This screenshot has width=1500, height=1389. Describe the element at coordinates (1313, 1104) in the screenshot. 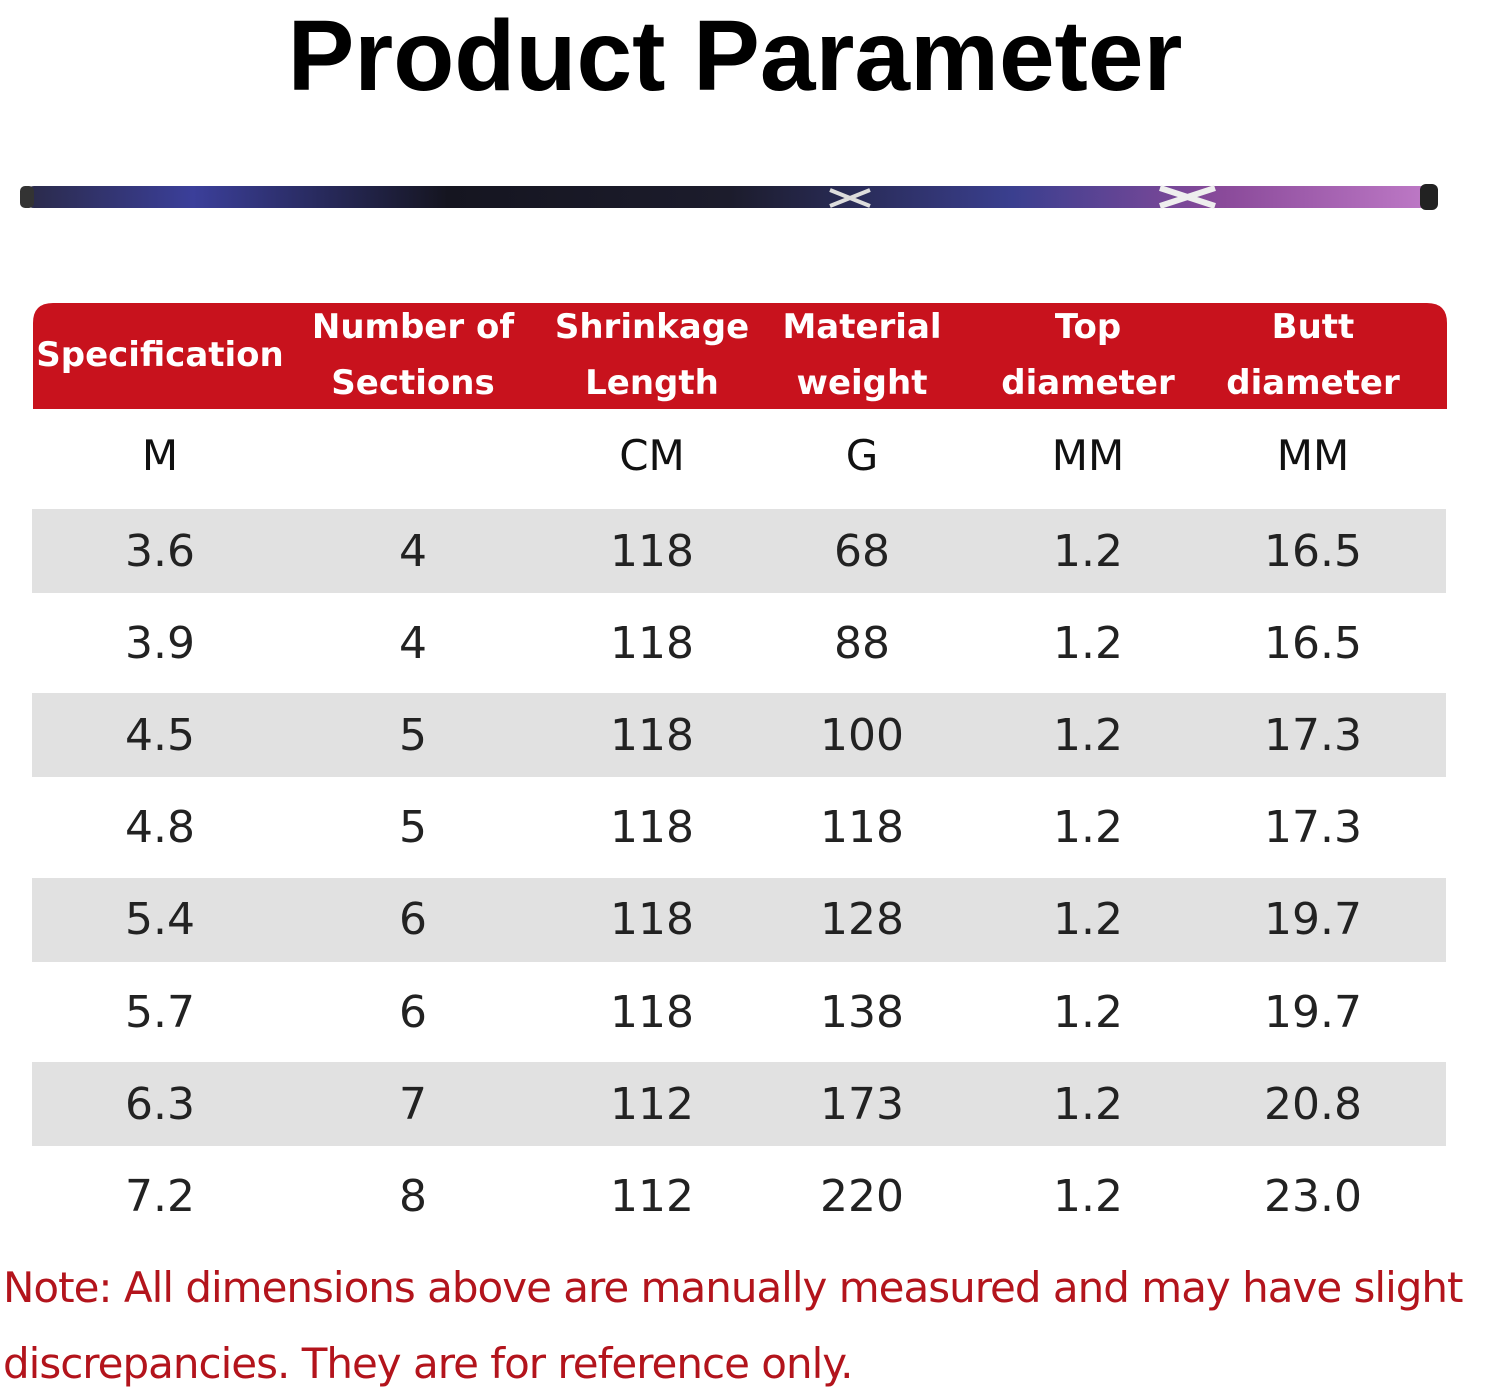

I see `table-cell: 20.8` at that location.